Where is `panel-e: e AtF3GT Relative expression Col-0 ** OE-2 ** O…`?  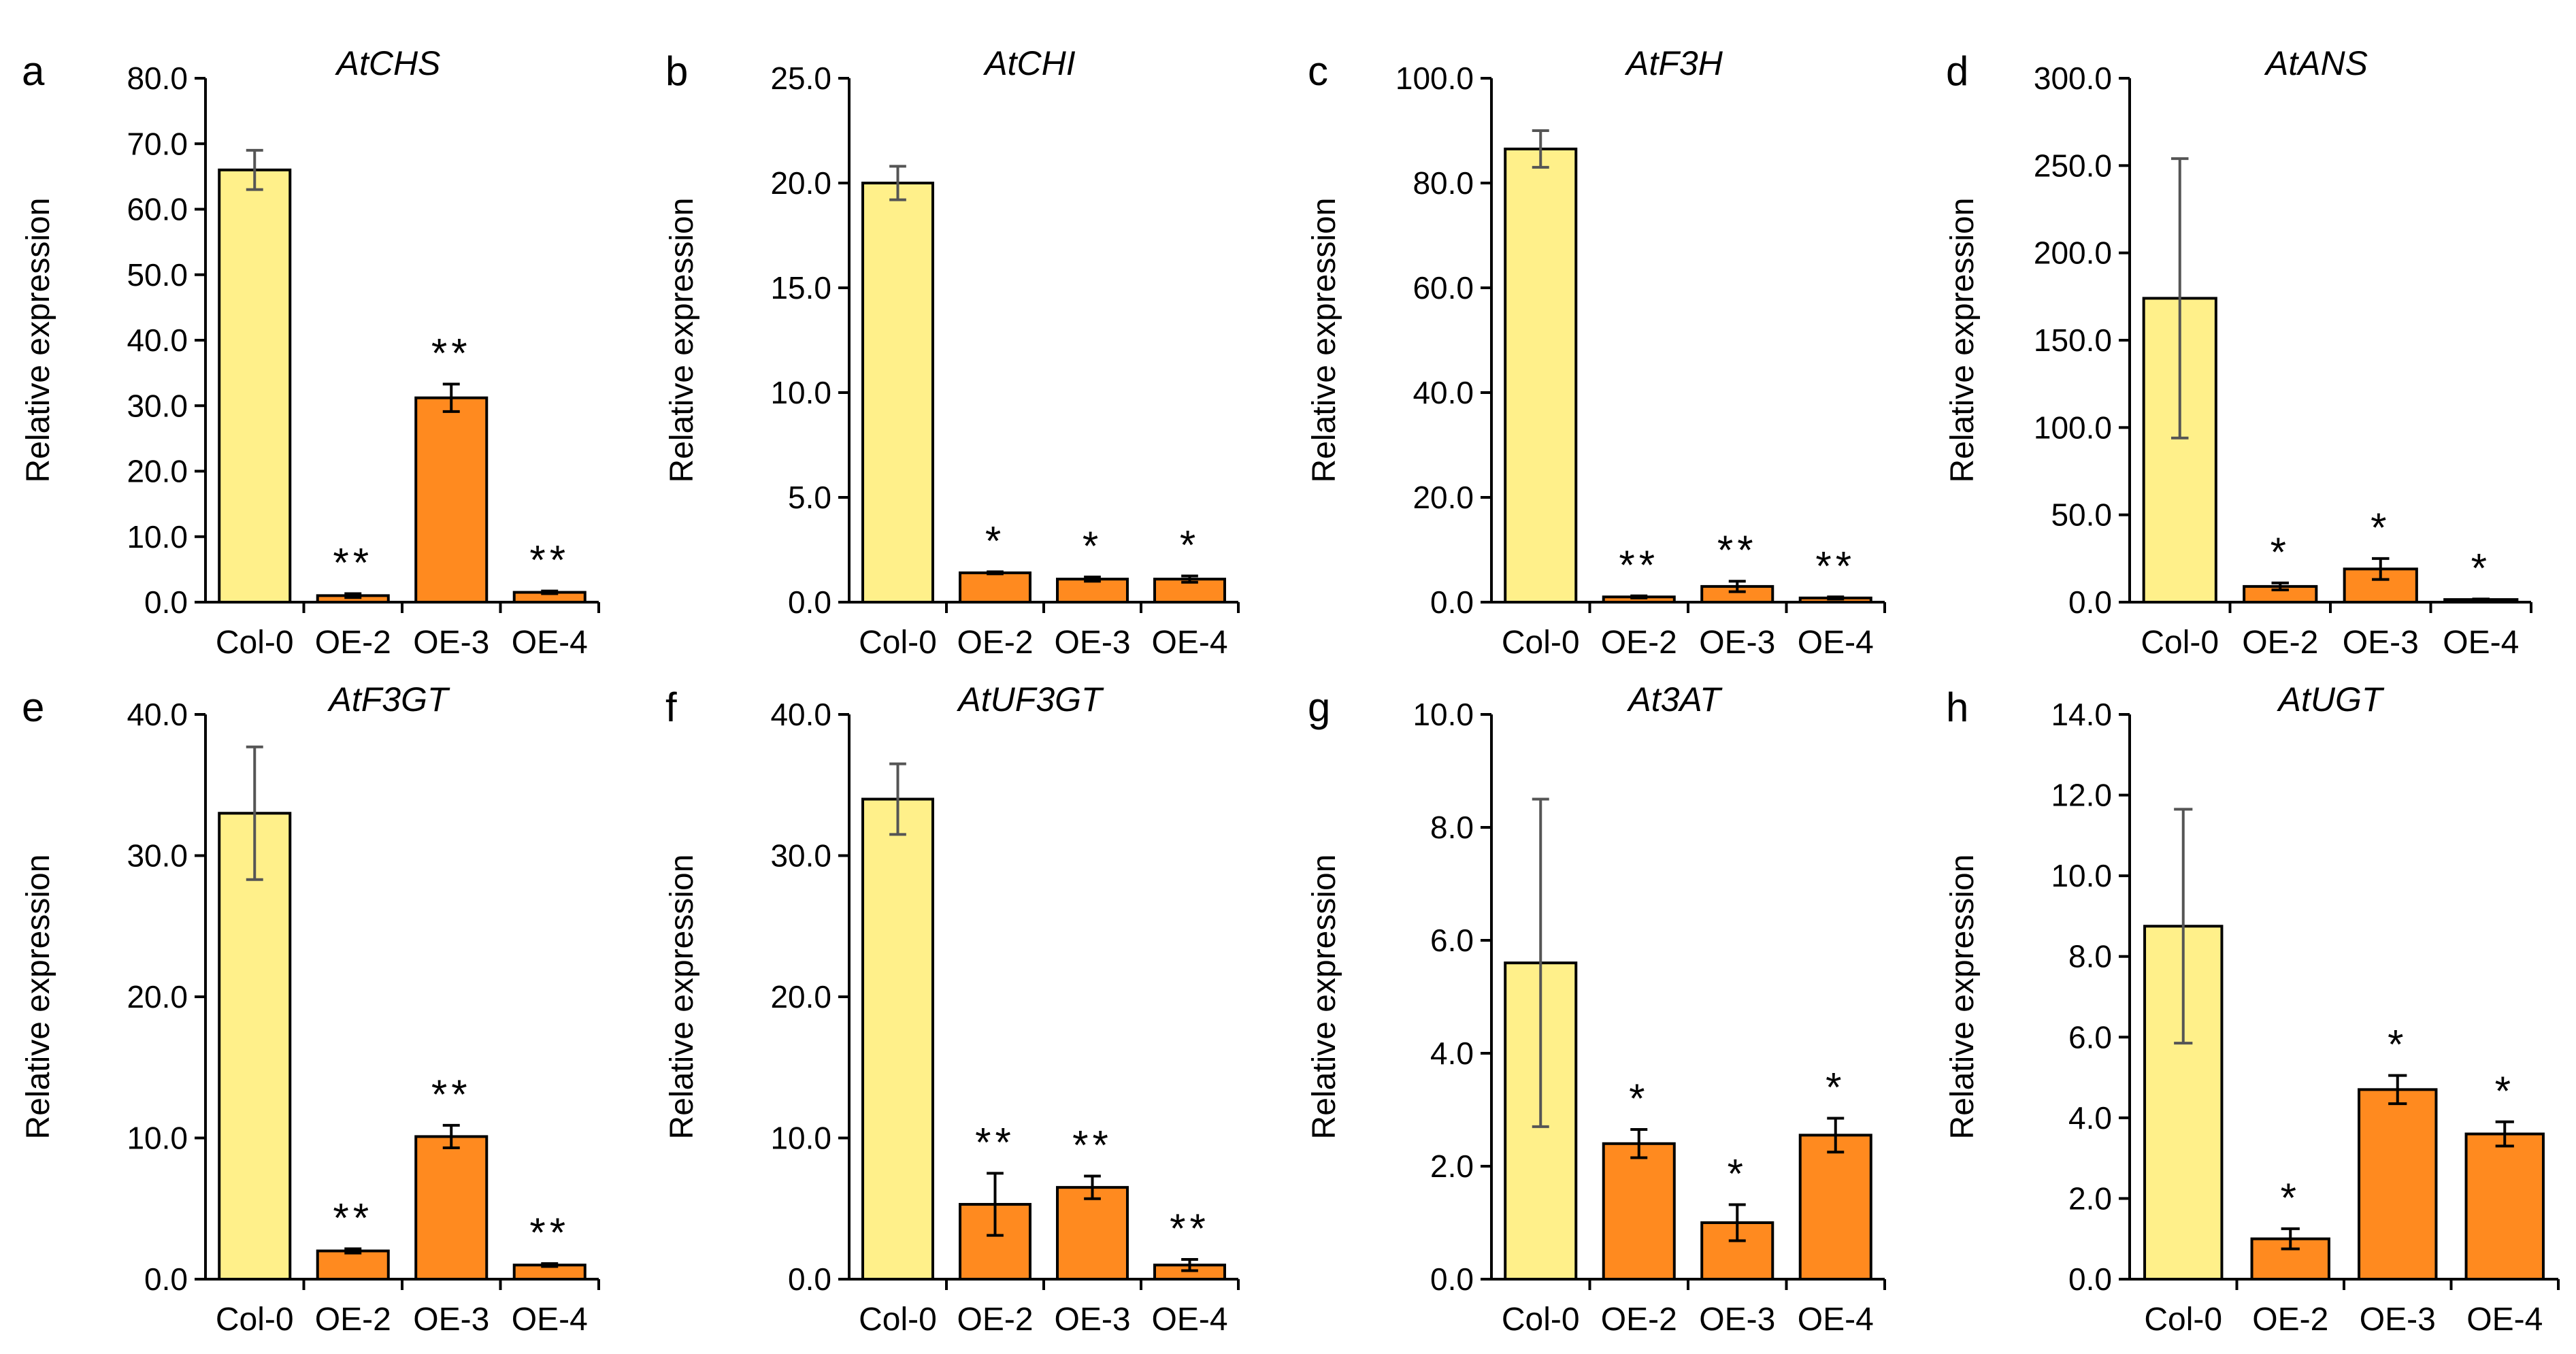
panel-e: e AtF3GT Relative expression Col-0 ** OE-2 ** O… is located at coordinates (310, 1009).